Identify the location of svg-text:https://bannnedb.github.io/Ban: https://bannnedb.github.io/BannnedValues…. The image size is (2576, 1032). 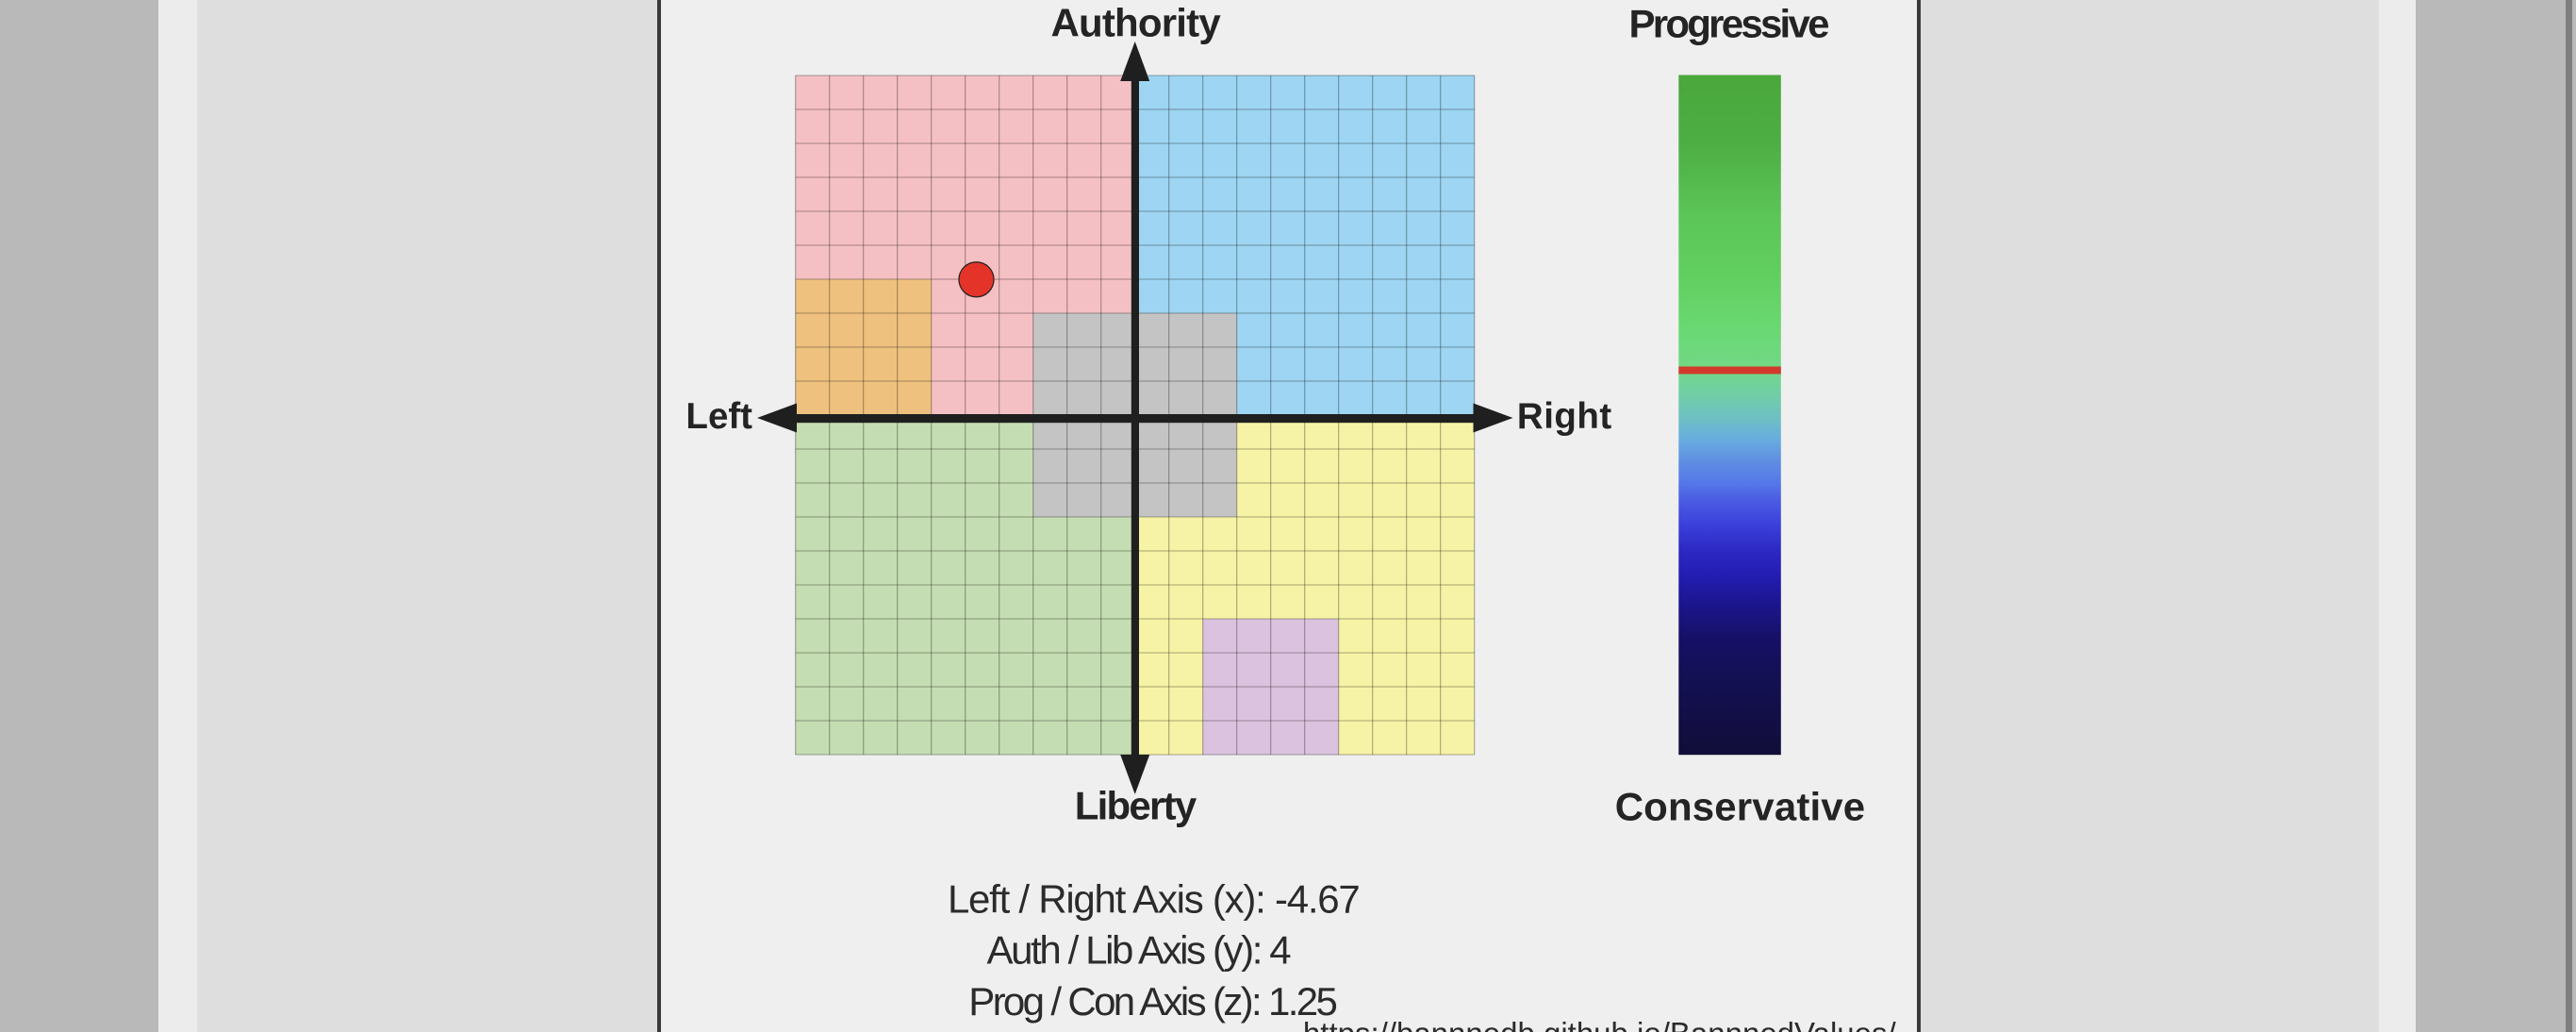
(1600, 1024).